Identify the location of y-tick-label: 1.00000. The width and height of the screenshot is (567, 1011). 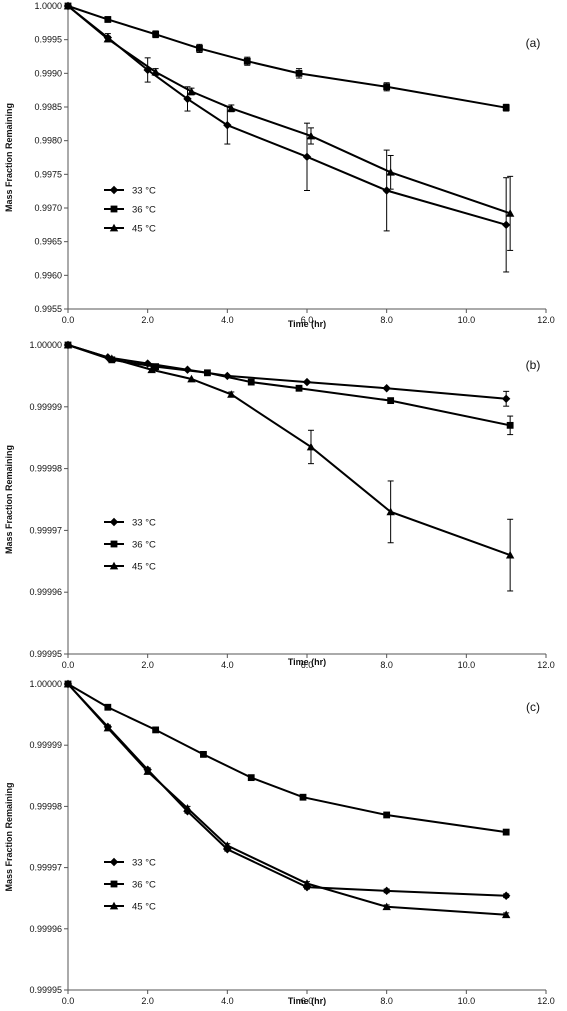
(45, 345).